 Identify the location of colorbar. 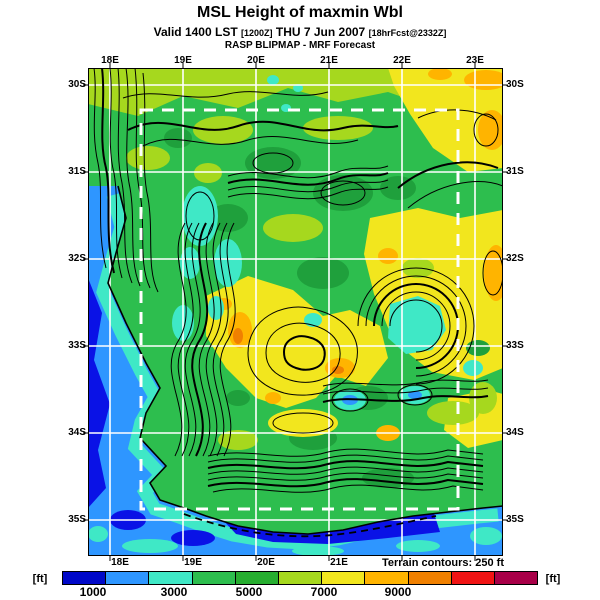
(300, 578).